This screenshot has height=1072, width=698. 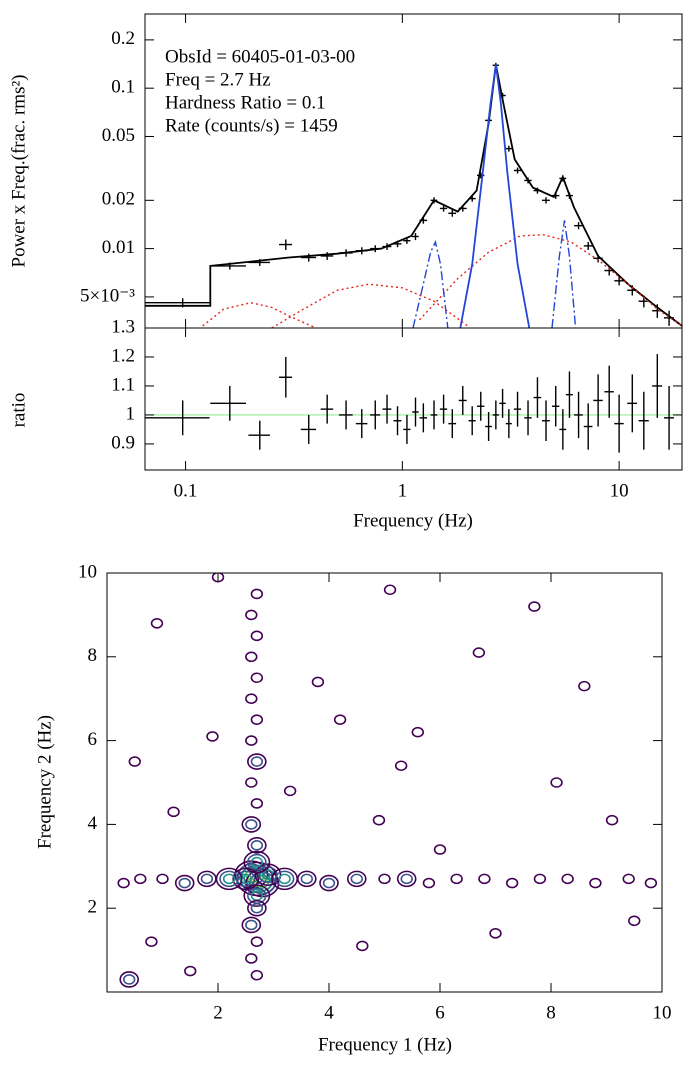 What do you see at coordinates (118, 135) in the screenshot?
I see `y-tick-label: 0.05` at bounding box center [118, 135].